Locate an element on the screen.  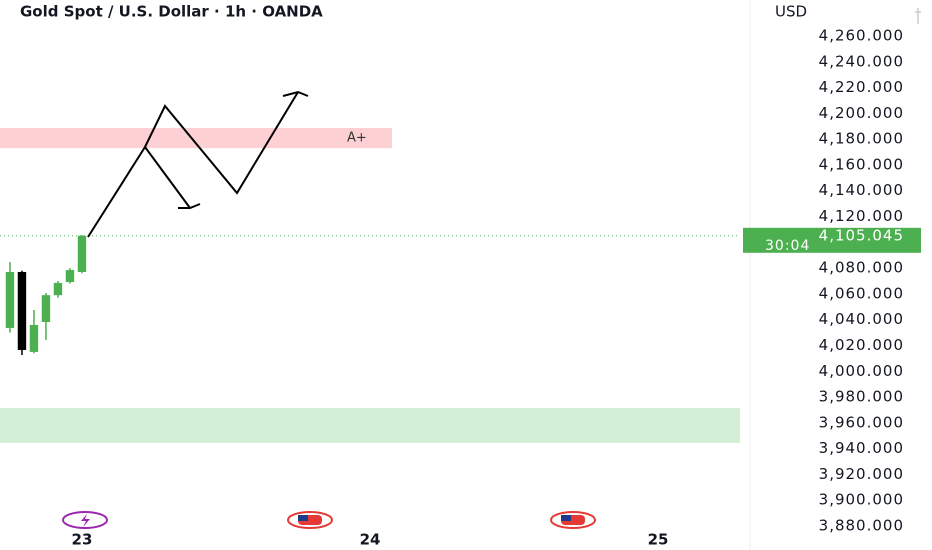
y-tick-label: 4,240.000 is located at coordinates (861, 61).